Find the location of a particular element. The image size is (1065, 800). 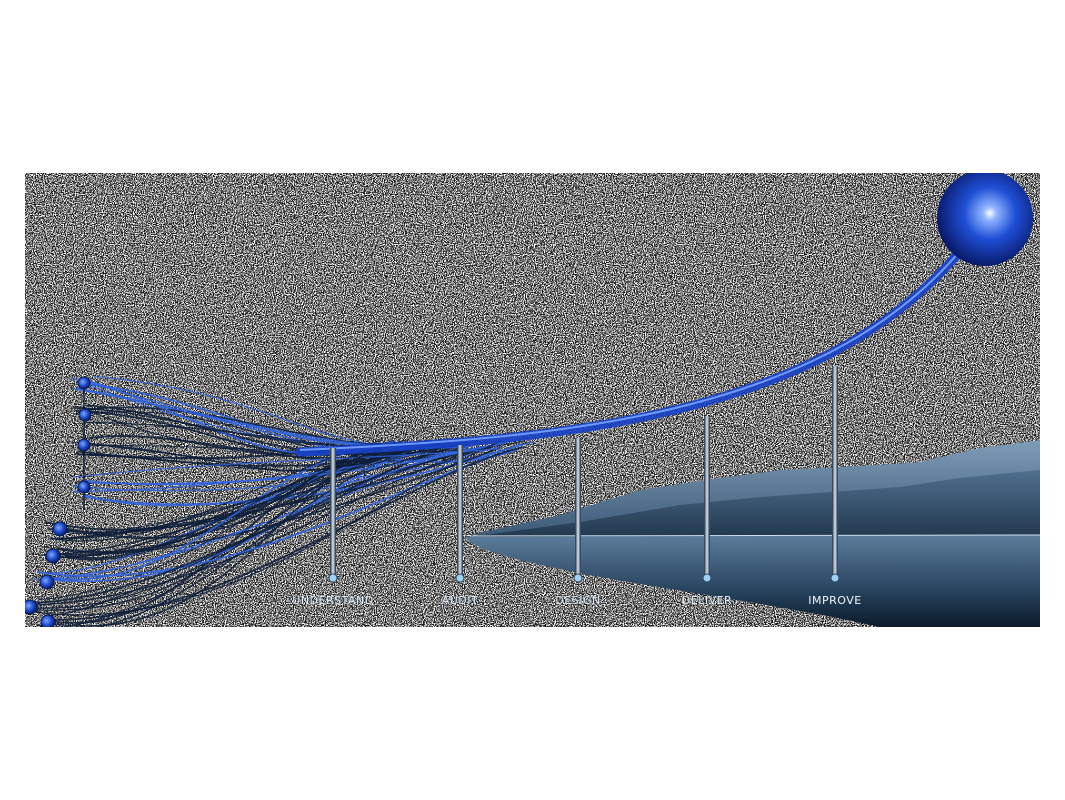

horizon-line is located at coordinates (754, 535).